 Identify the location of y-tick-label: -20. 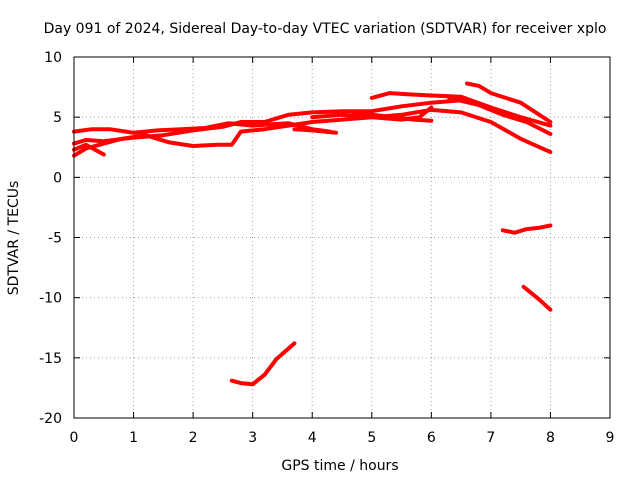
(50, 419).